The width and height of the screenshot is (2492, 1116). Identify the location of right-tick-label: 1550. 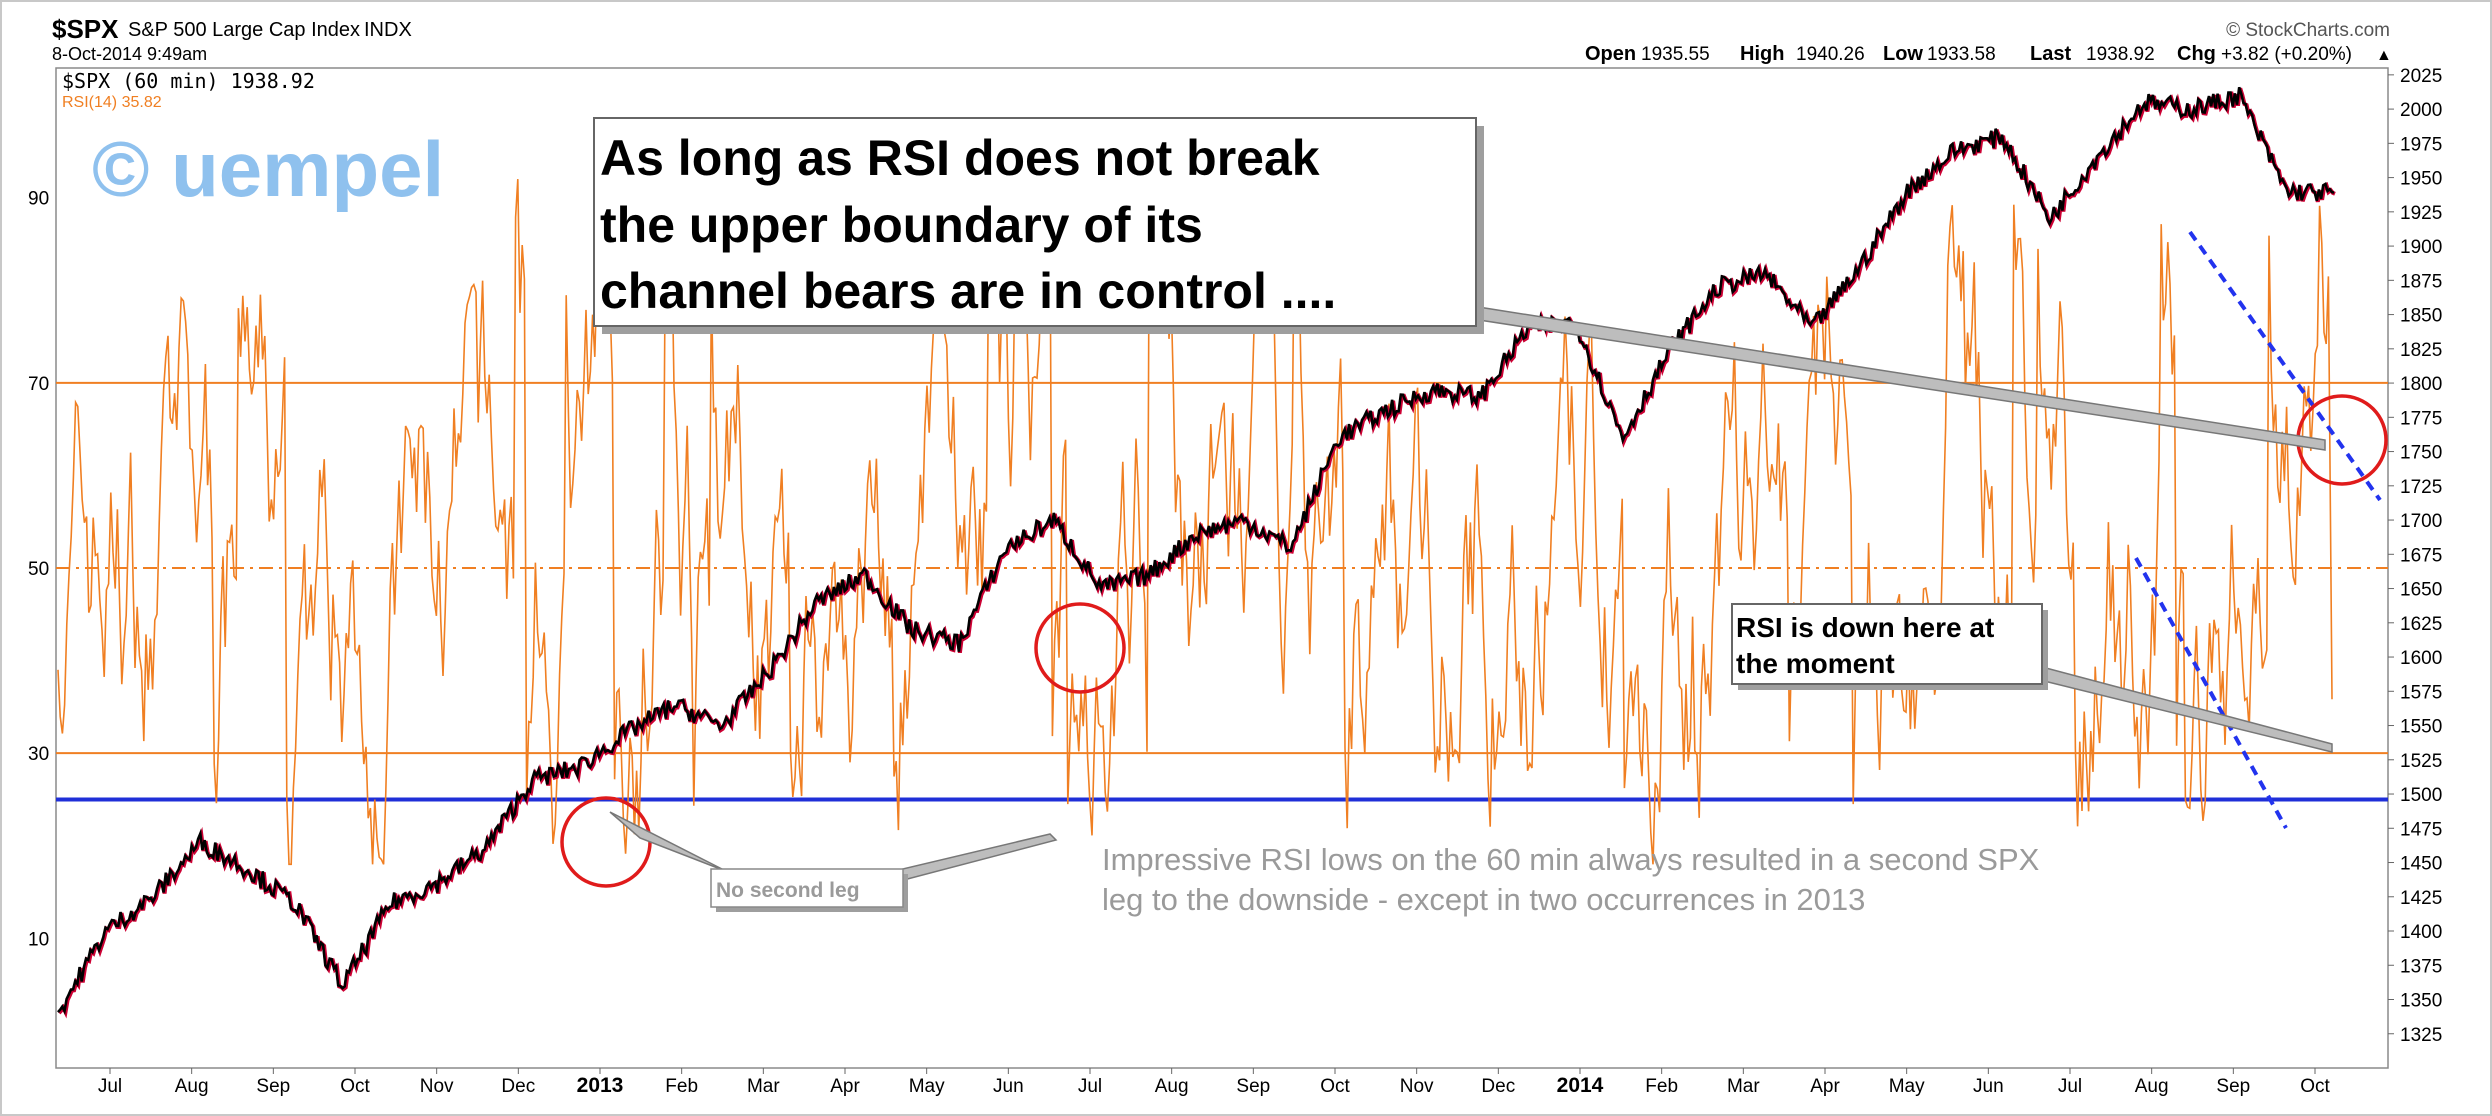
(2421, 727).